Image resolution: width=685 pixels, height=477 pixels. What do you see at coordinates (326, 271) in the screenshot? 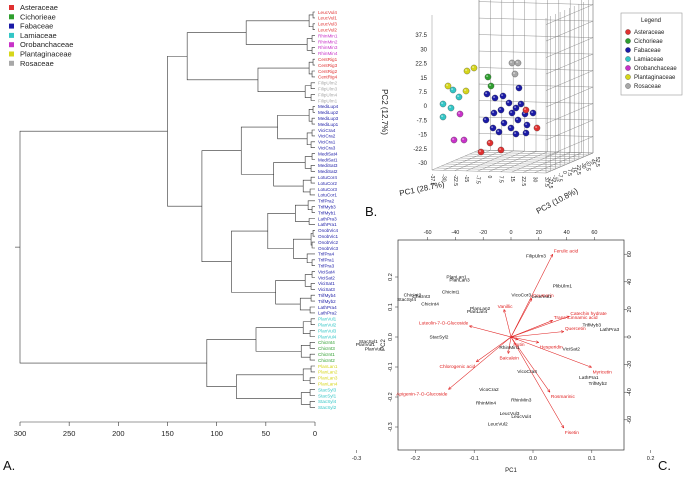
I see `leaf-label: ViciSat4` at bounding box center [326, 271].